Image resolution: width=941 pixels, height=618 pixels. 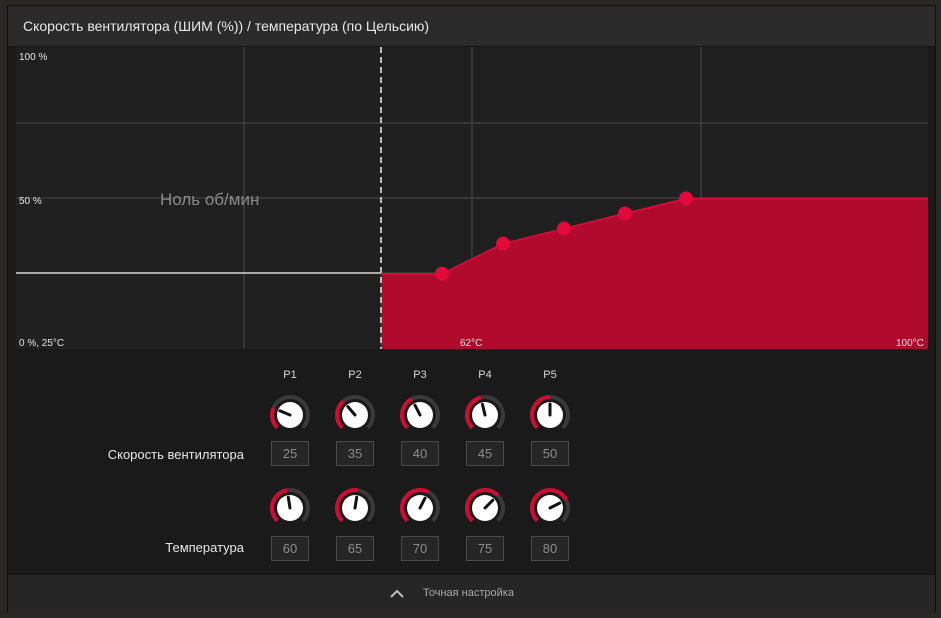 I want to click on temperature-input-p4: 75, so click(x=485, y=548).